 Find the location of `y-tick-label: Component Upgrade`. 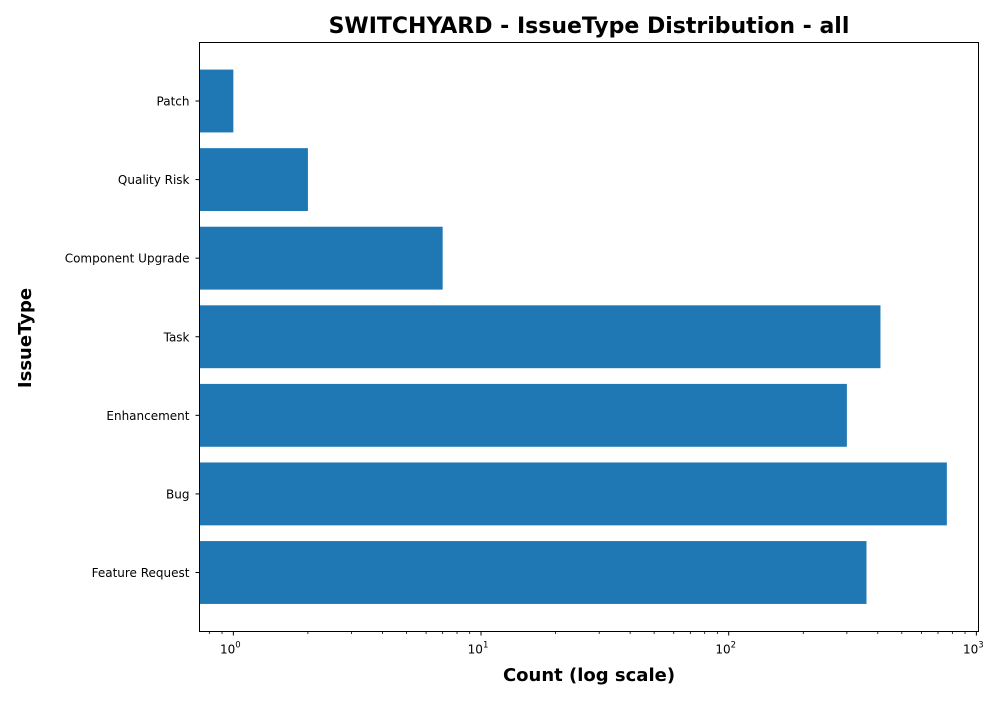

y-tick-label: Component Upgrade is located at coordinates (127, 259).